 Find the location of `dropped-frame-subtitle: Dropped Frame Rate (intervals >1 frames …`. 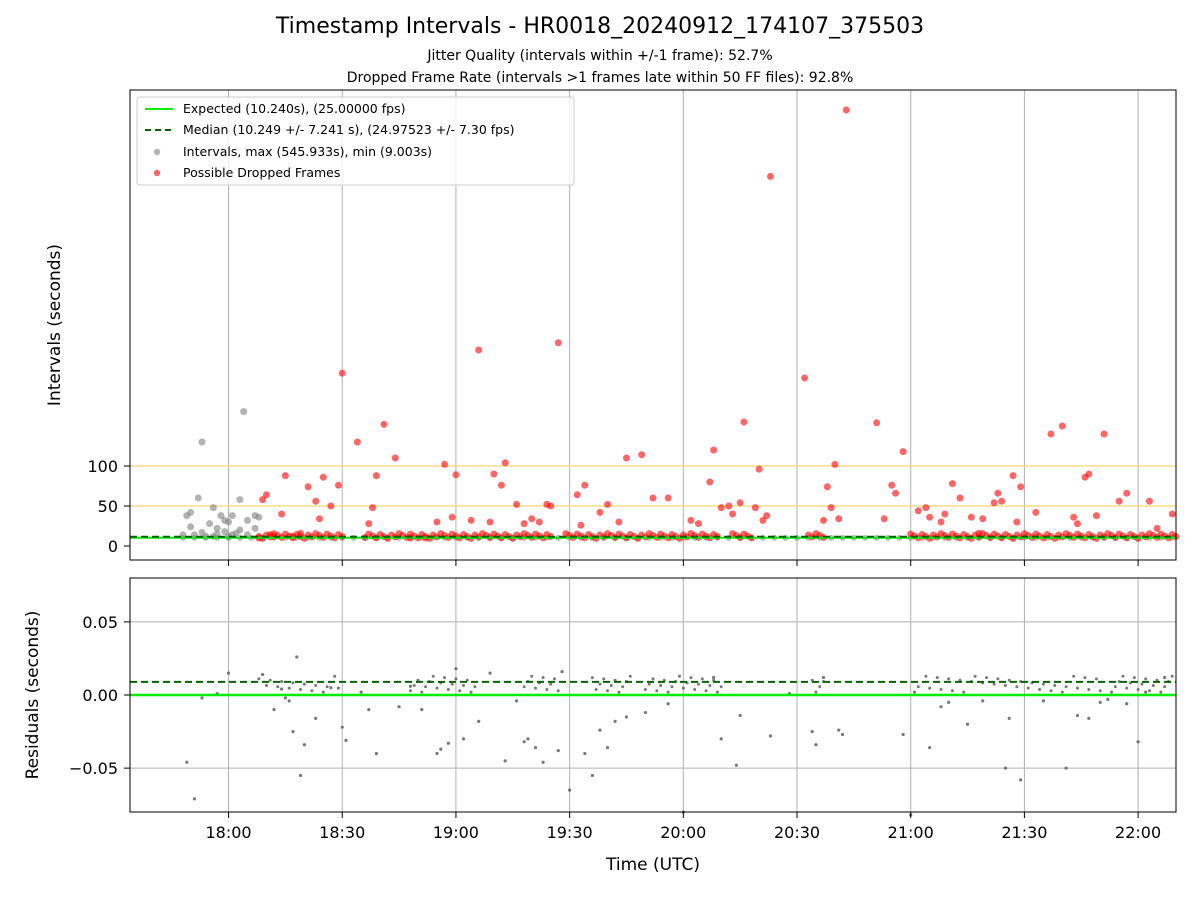

dropped-frame-subtitle: Dropped Frame Rate (intervals >1 frames … is located at coordinates (600, 78).